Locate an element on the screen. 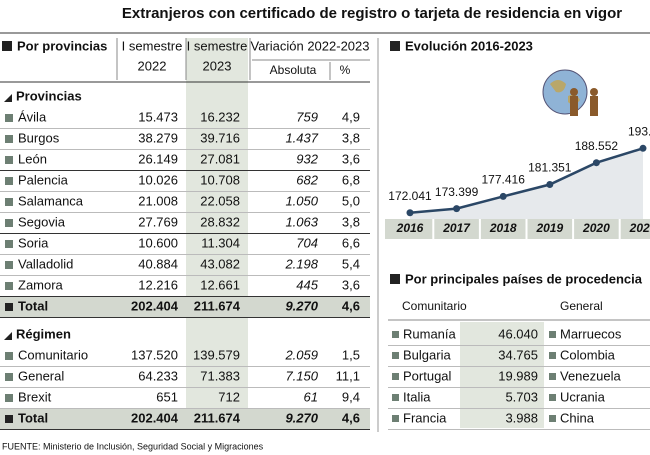 The width and height of the screenshot is (650, 455). col-head: Variación 2022-2023 is located at coordinates (309, 45).